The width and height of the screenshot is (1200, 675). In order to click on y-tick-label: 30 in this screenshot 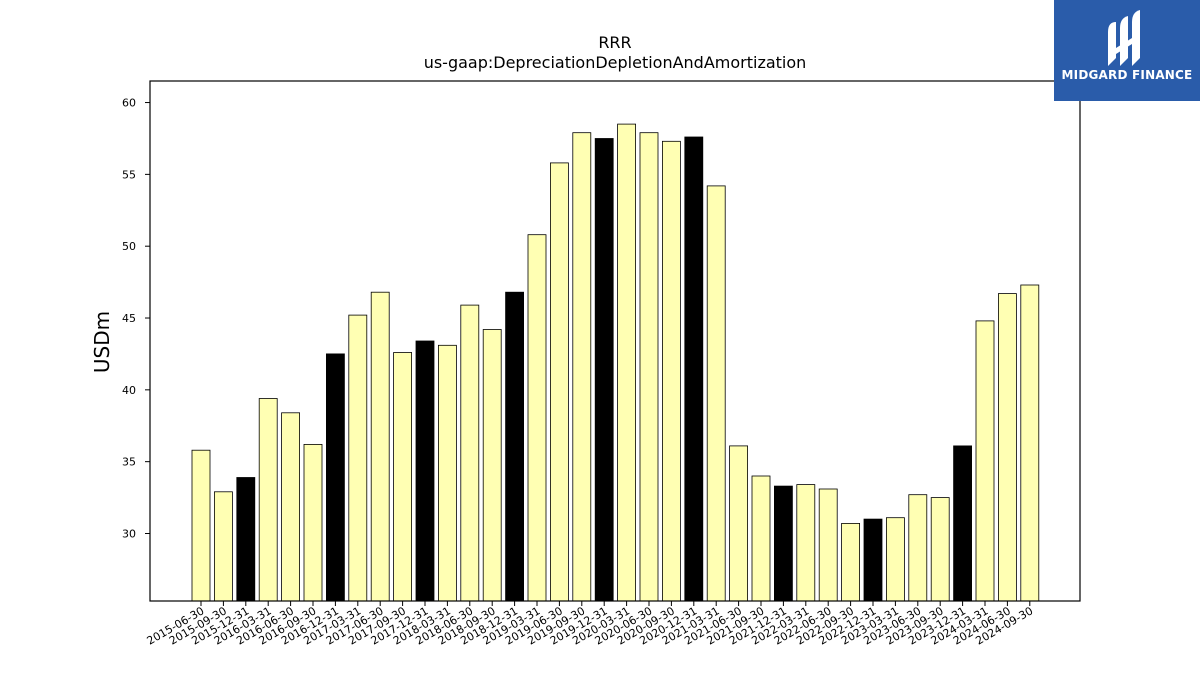, I will do `click(129, 533)`.